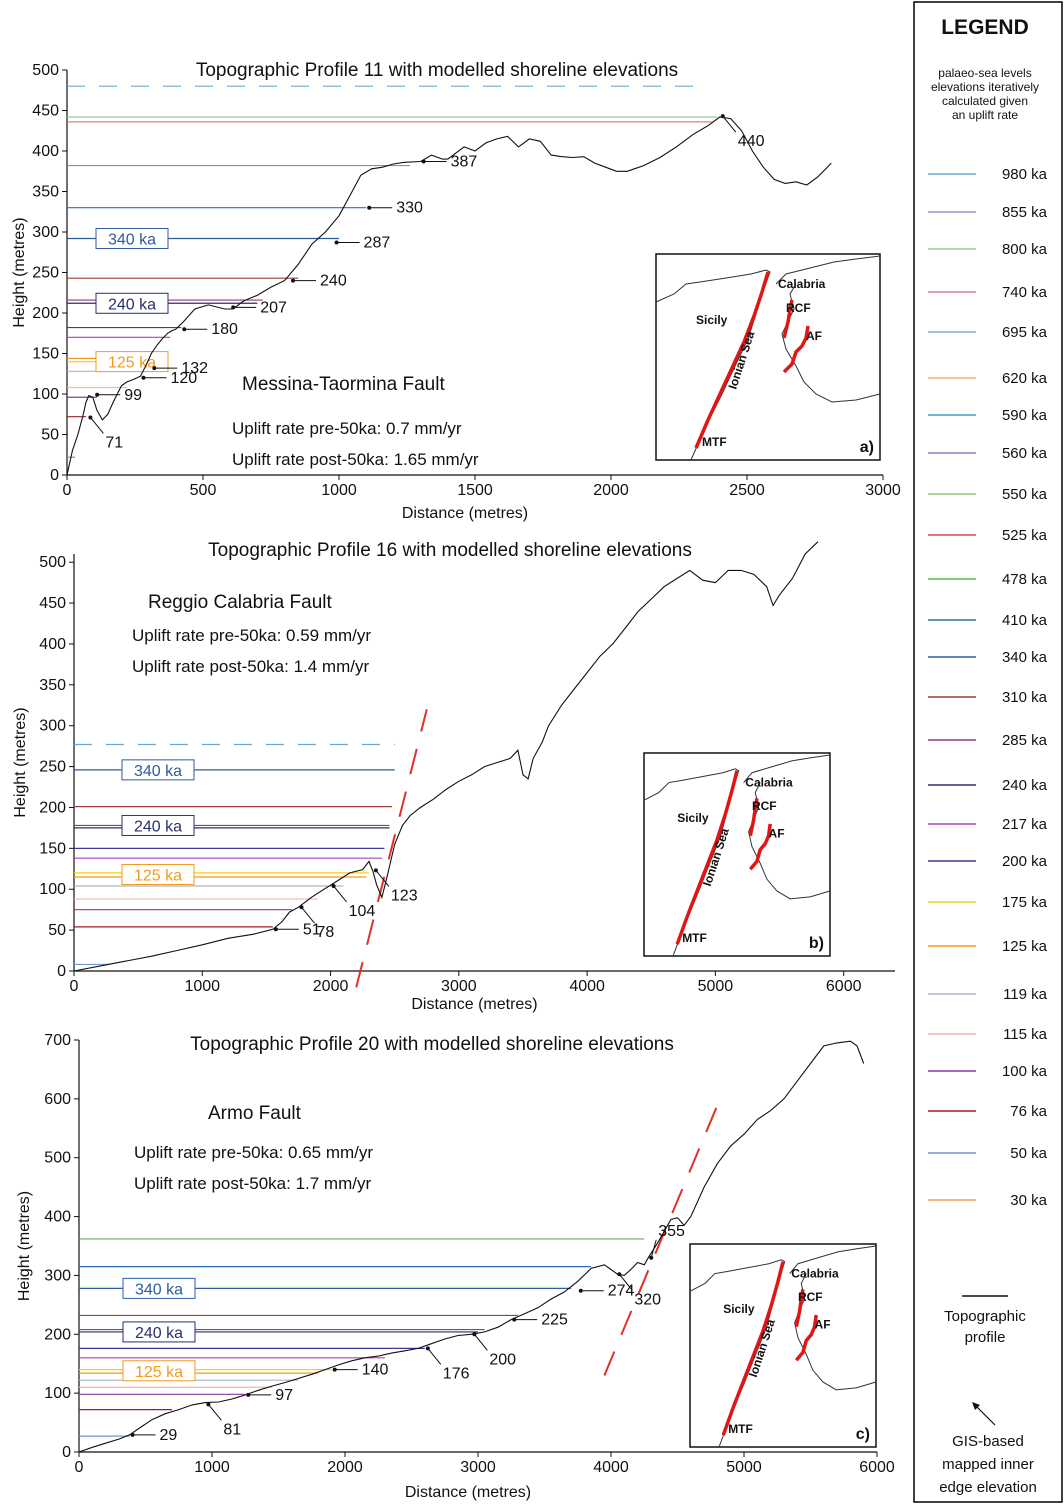 This screenshot has width=1064, height=1504. I want to click on inner-edge-annotation: 180, so click(210, 329).